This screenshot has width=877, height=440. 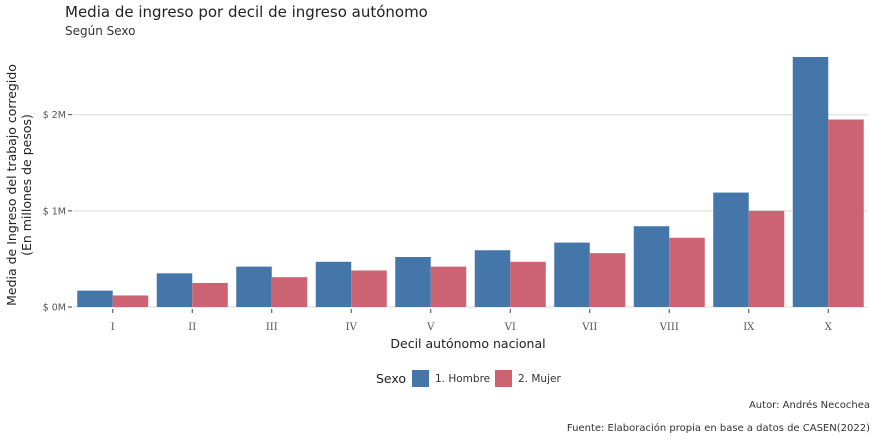 What do you see at coordinates (254, 286) in the screenshot?
I see `bar-hombre-III` at bounding box center [254, 286].